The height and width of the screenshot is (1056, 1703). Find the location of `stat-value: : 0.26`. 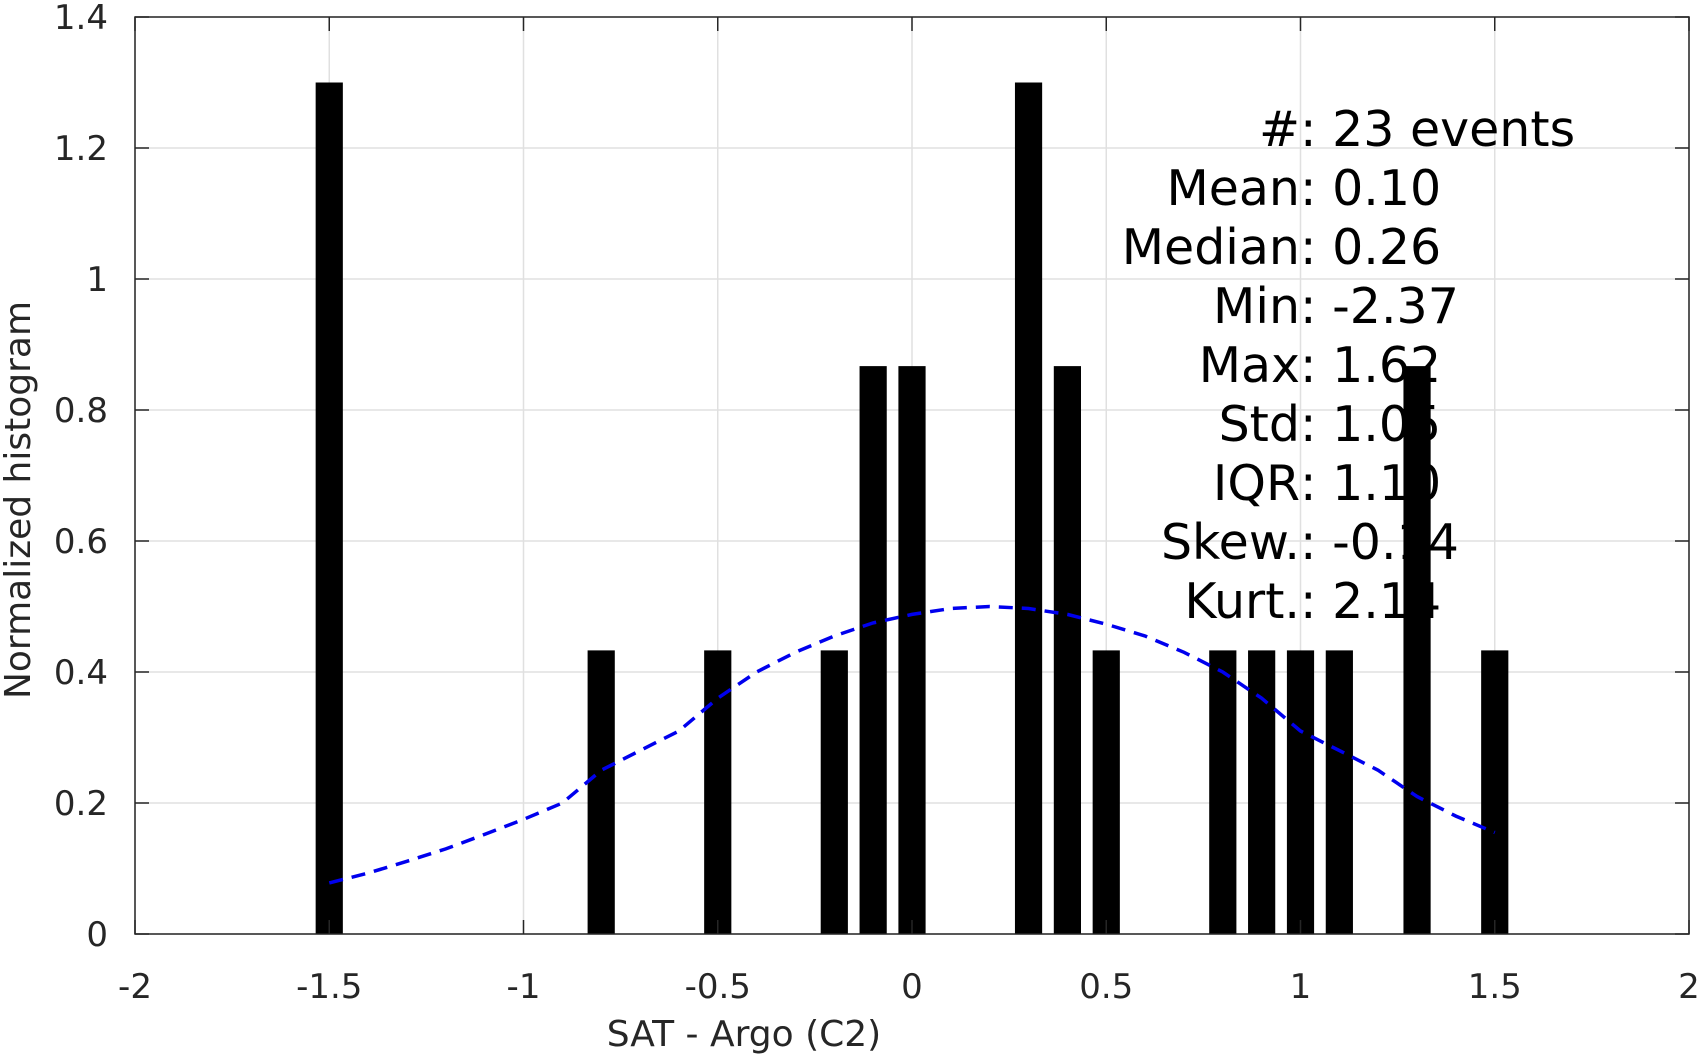

stat-value: : 0.26 is located at coordinates (1370, 247).